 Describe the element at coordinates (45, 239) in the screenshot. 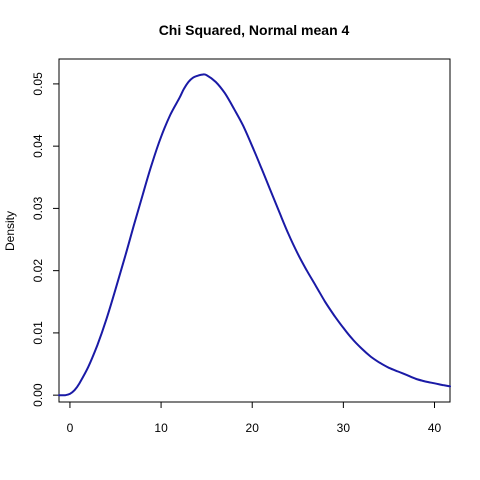

I see `y-axis: 0.00 0.01 0.02 0.03 0.04 0.05` at that location.